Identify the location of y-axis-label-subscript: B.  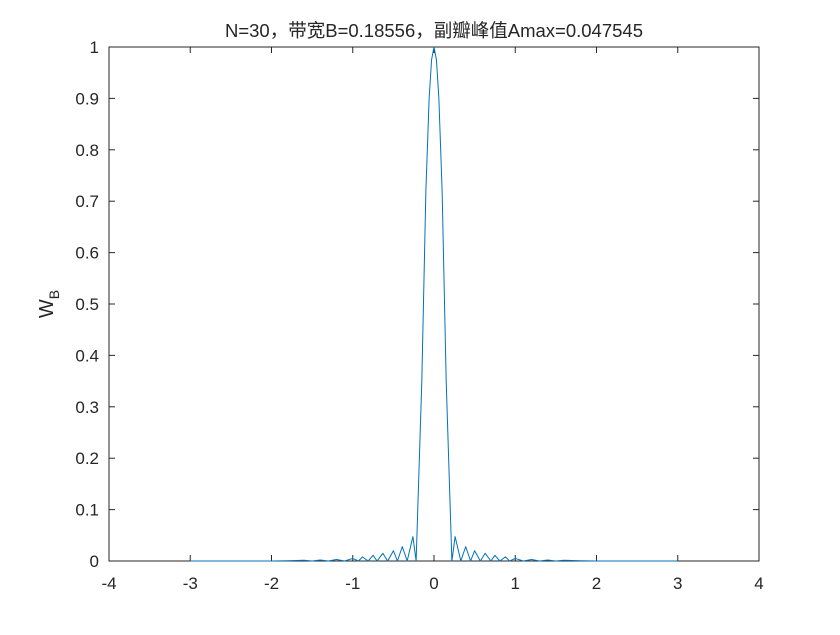
(54, 294).